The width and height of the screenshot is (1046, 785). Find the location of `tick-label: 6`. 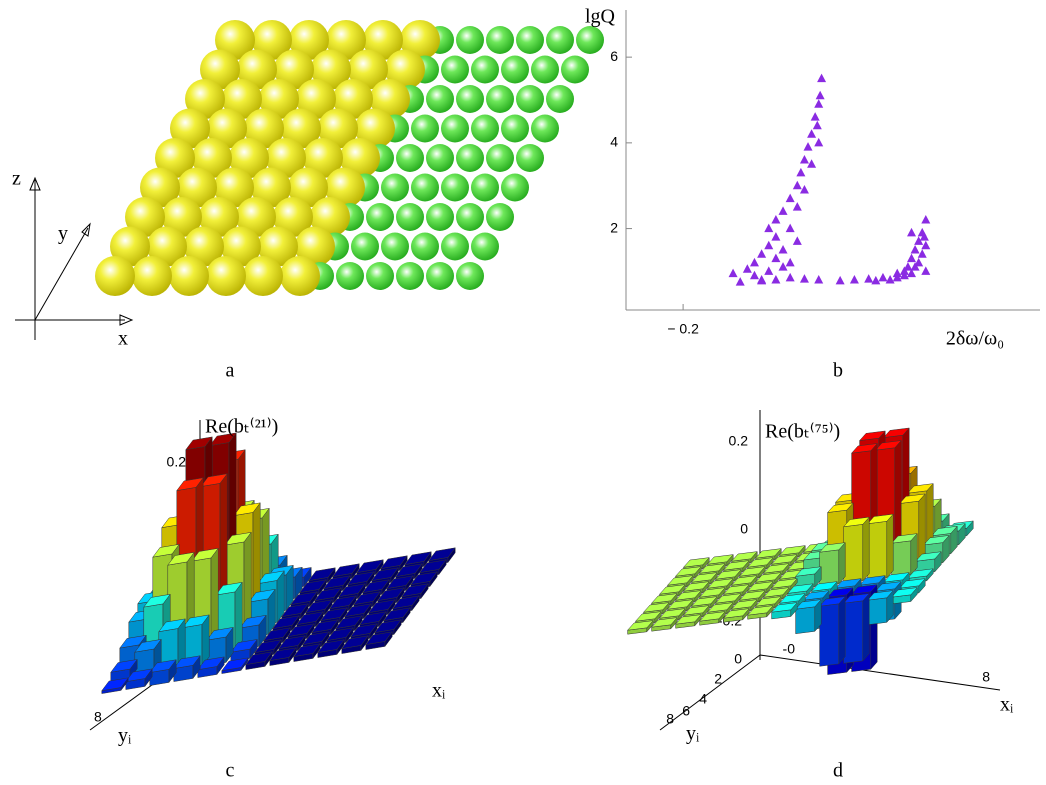

tick-label: 6 is located at coordinates (686, 711).